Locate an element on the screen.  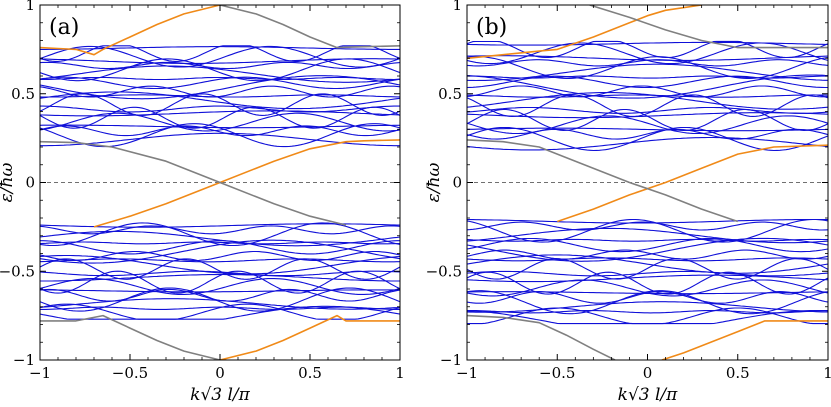
panel-label: (a) is located at coordinates (64, 27).